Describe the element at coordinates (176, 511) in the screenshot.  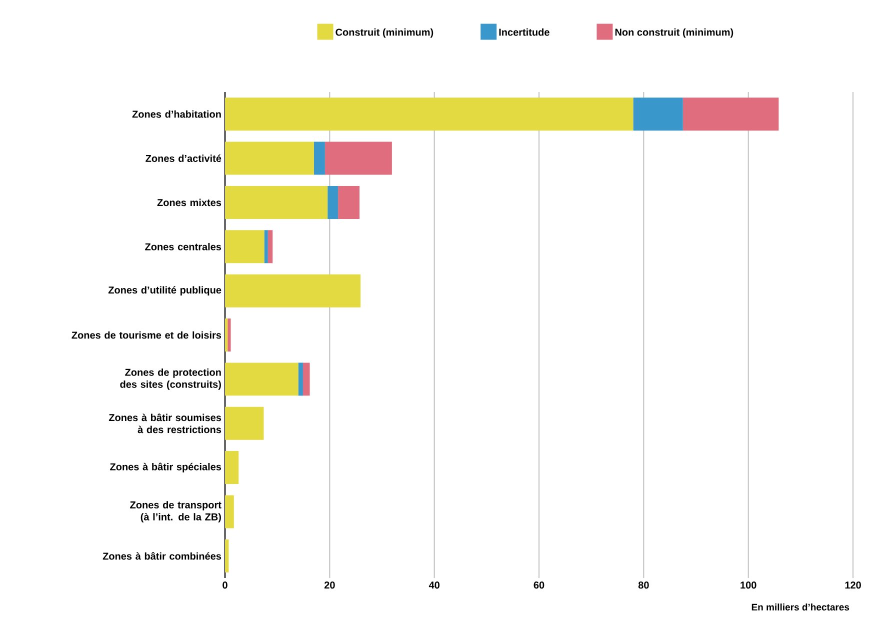
I see `y-tick-label: Zones de transport (à l’int. de la ZB)` at that location.